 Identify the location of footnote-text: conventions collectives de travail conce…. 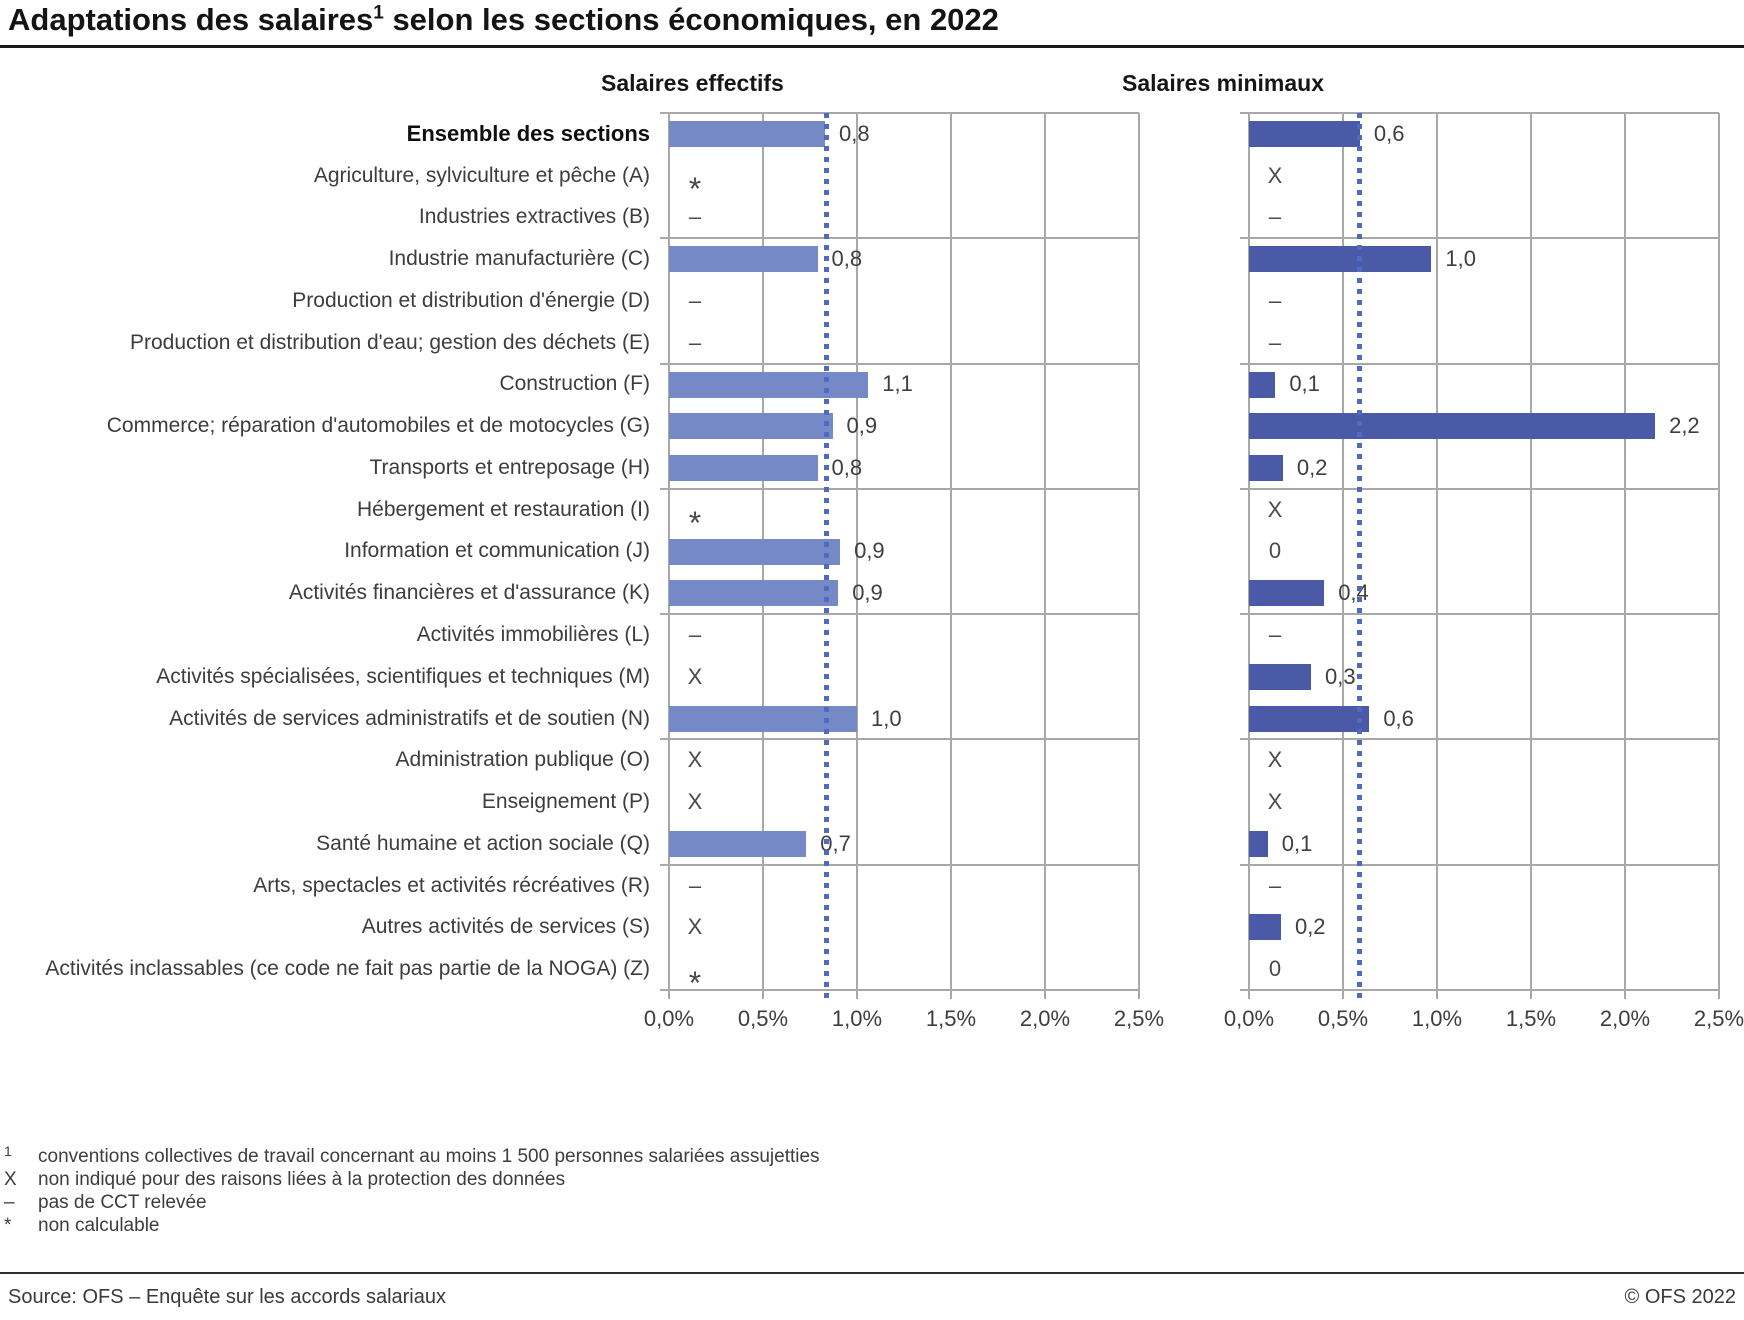
(429, 1156).